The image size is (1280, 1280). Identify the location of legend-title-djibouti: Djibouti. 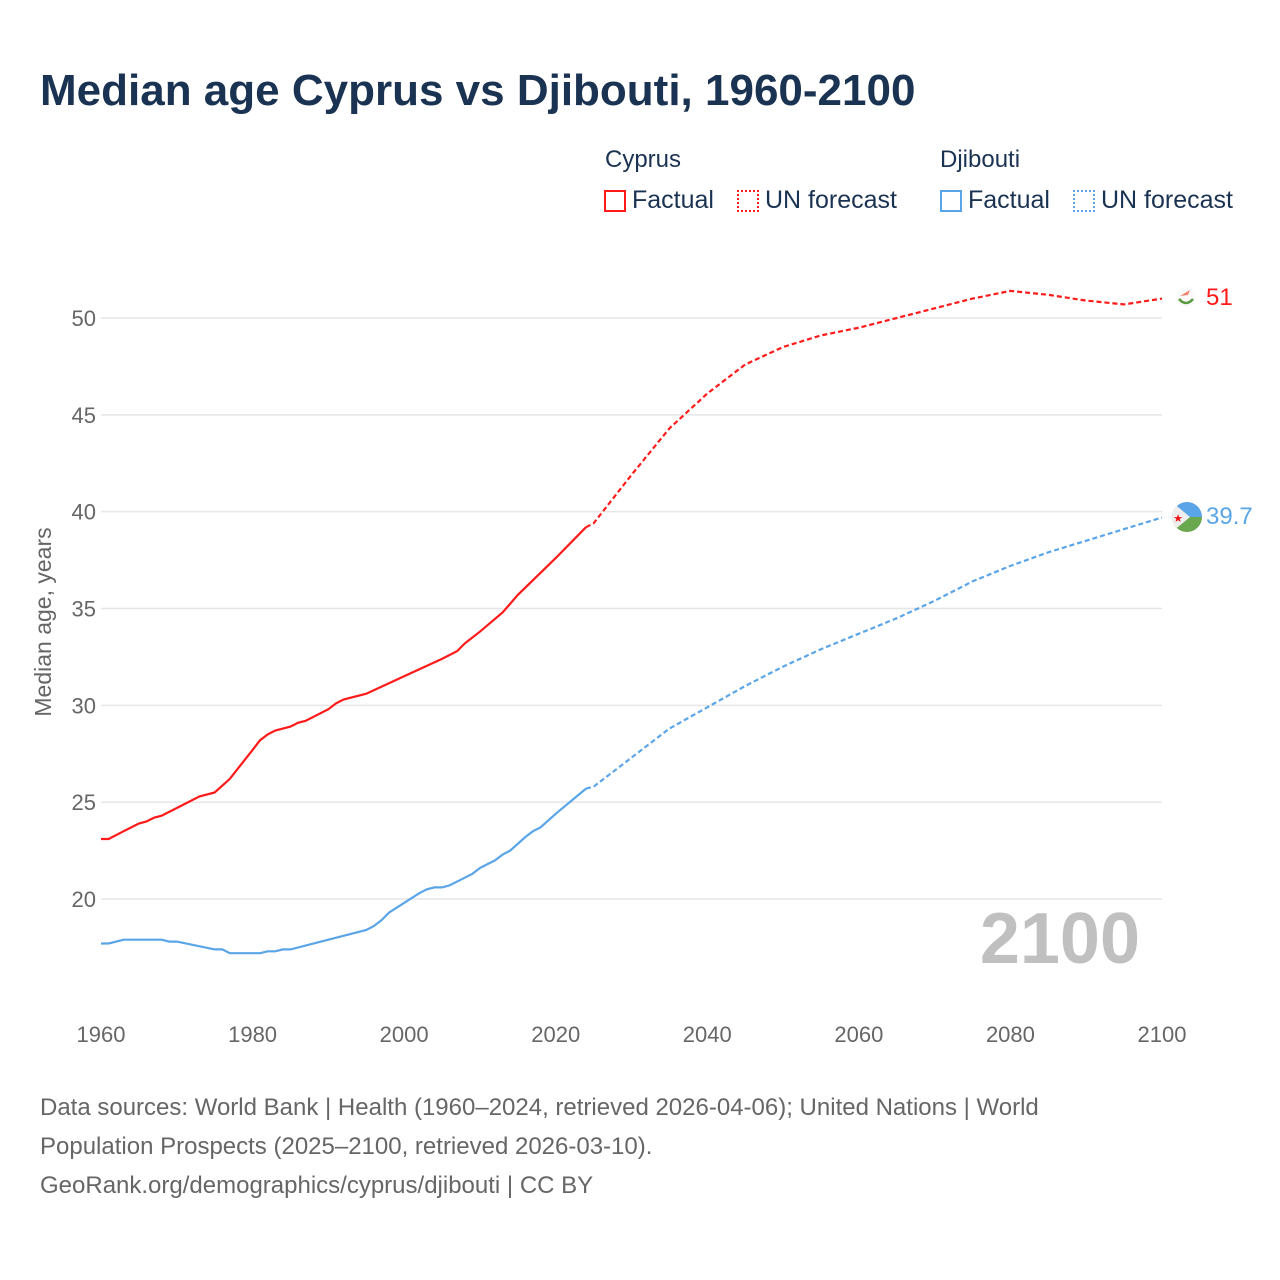
(980, 159).